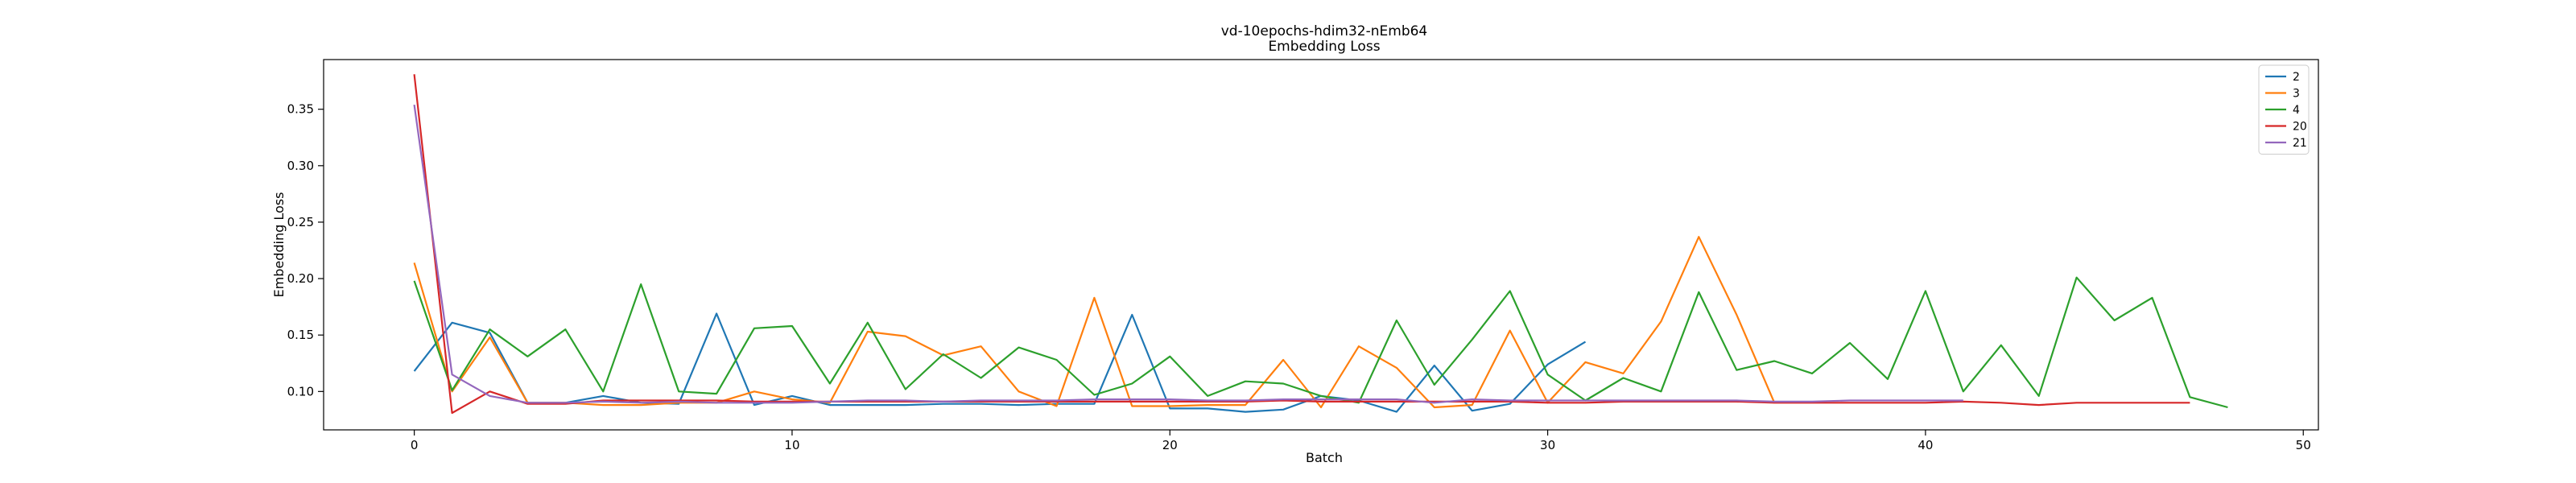 The image size is (2576, 483). Describe the element at coordinates (300, 335) in the screenshot. I see `y-tick-label: 0.15` at that location.